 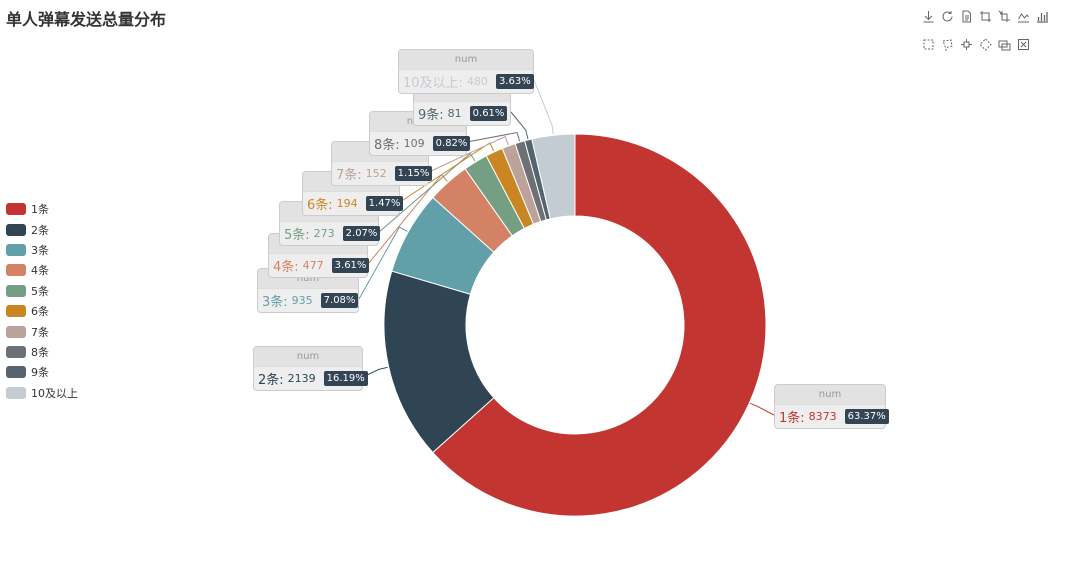 What do you see at coordinates (301, 378) in the screenshot?
I see `slice-label-value: 2139` at bounding box center [301, 378].